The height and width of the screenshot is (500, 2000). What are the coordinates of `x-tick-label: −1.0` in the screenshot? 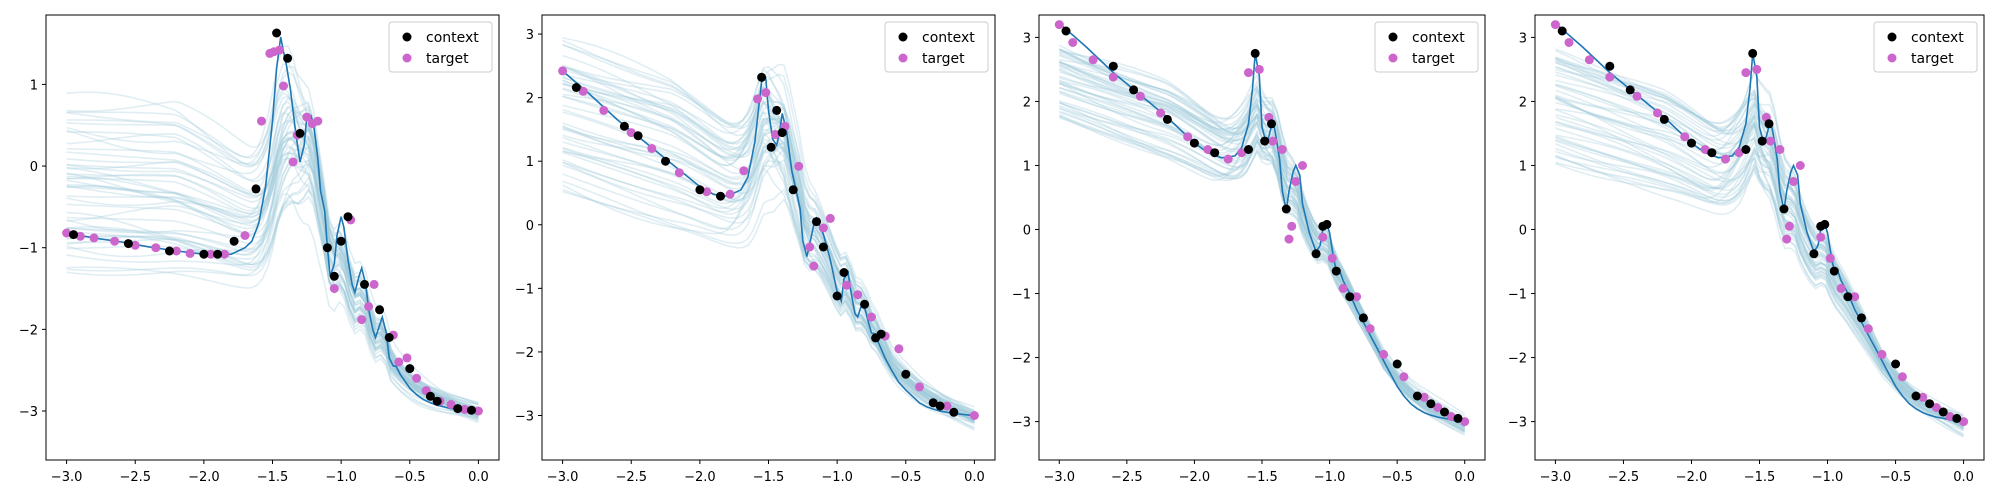 It's located at (1828, 477).